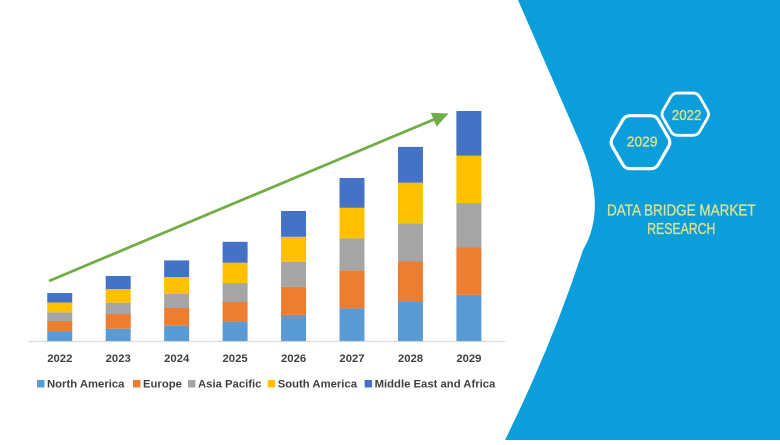  What do you see at coordinates (681, 211) in the screenshot?
I see `svg-text: DATA BRIDGE MARKET` at bounding box center [681, 211].